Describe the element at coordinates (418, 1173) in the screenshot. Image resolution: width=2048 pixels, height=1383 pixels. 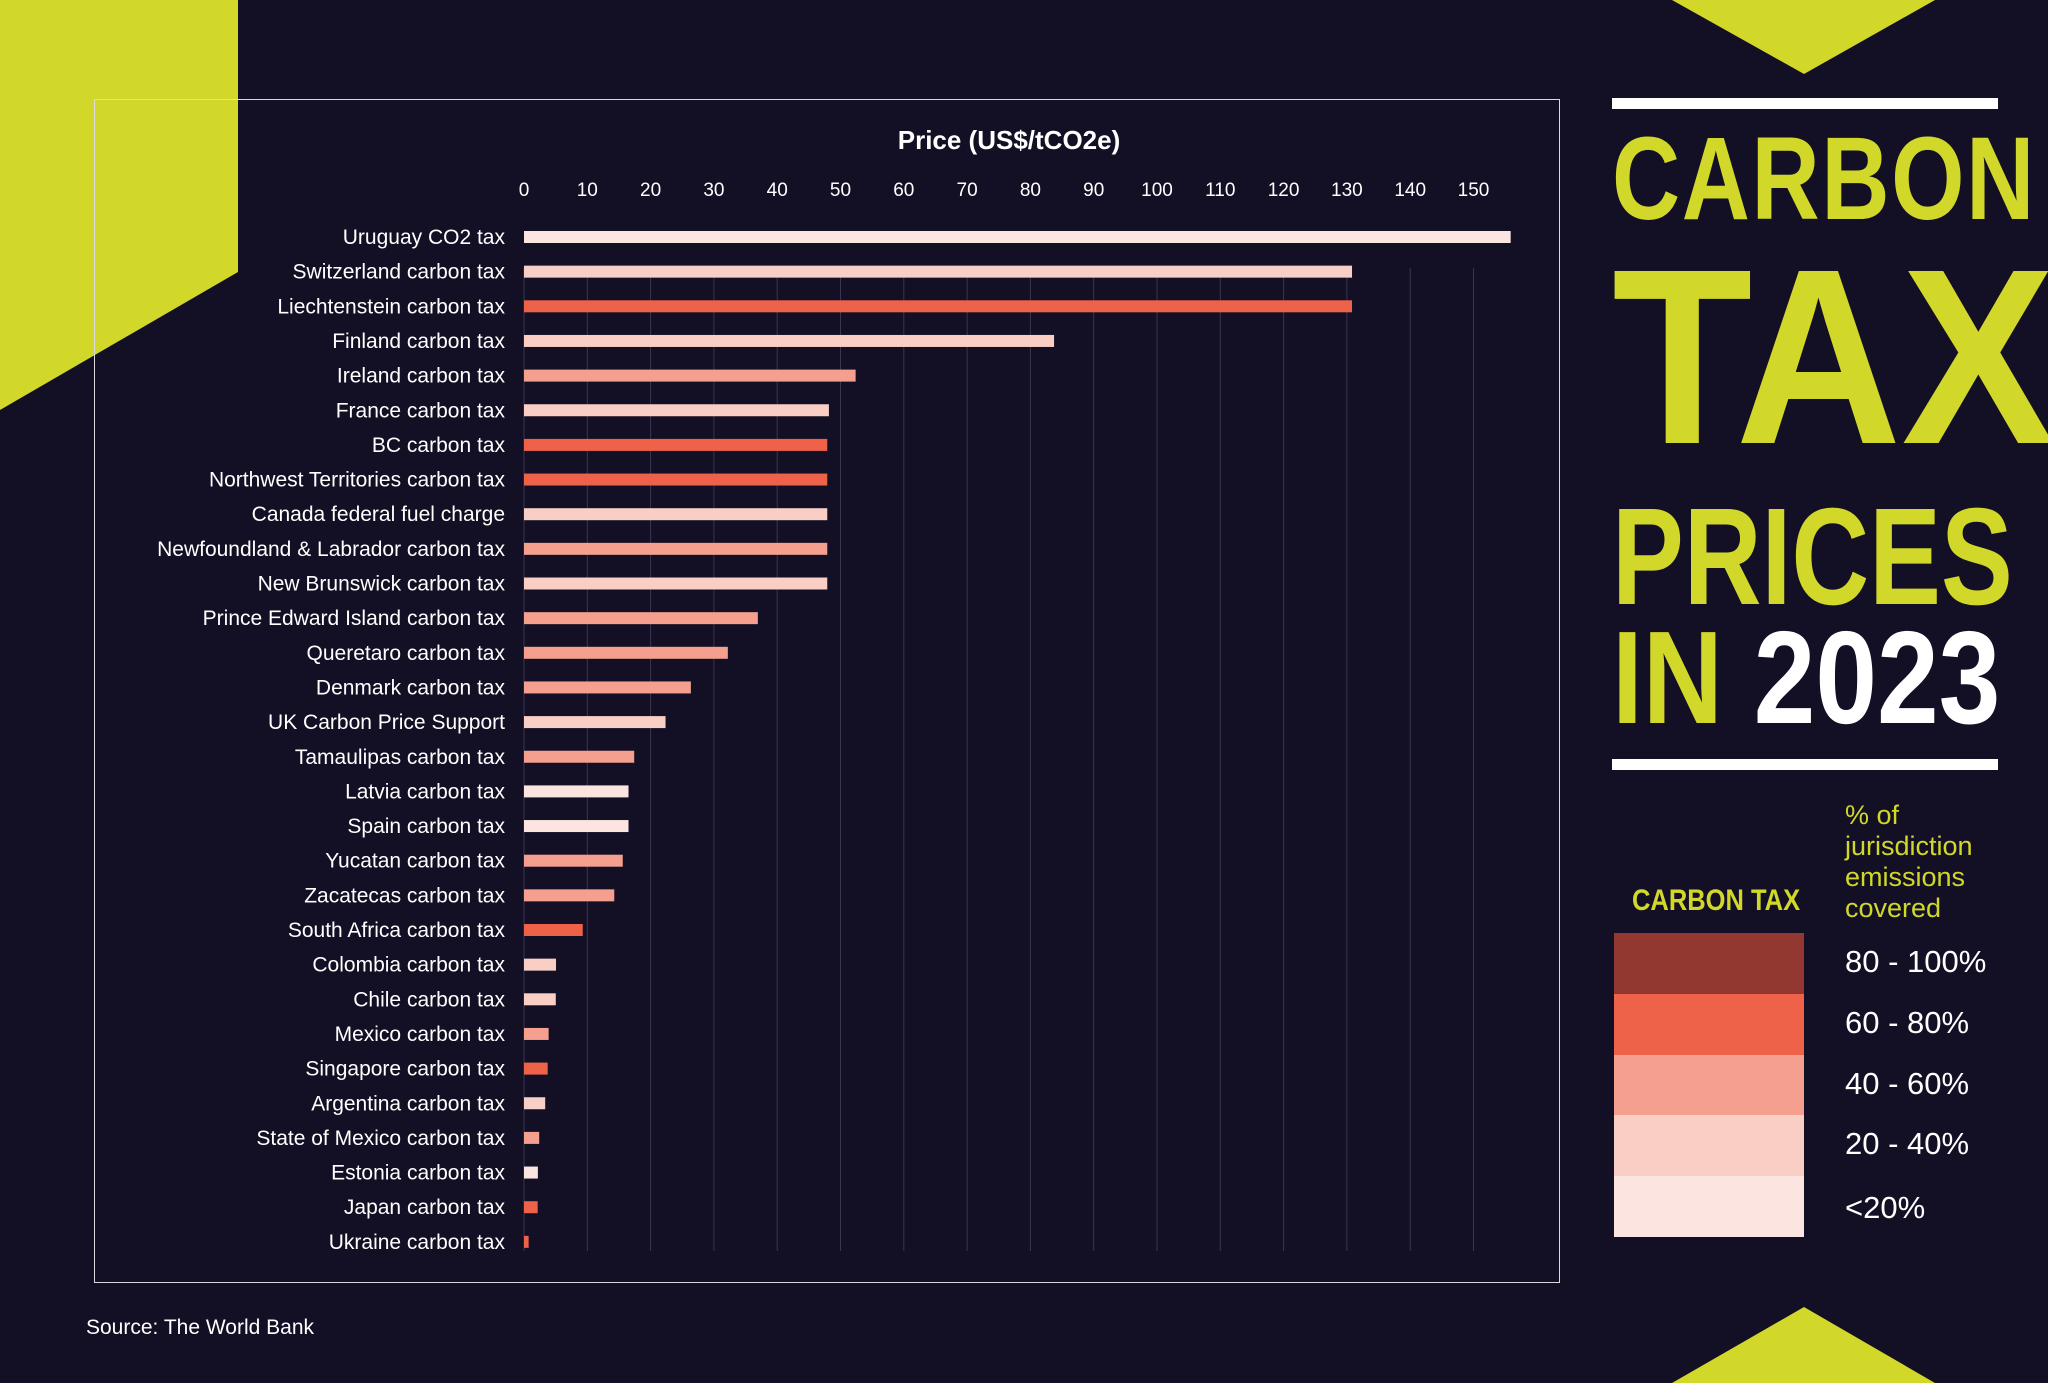
I see `category-label: Estonia carbon tax` at that location.